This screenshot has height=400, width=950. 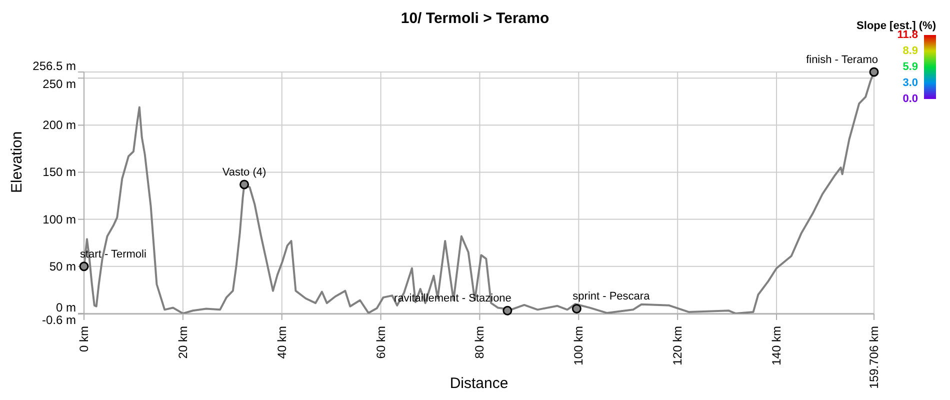 I want to click on y-tick-label: 0 m, so click(x=66, y=307).